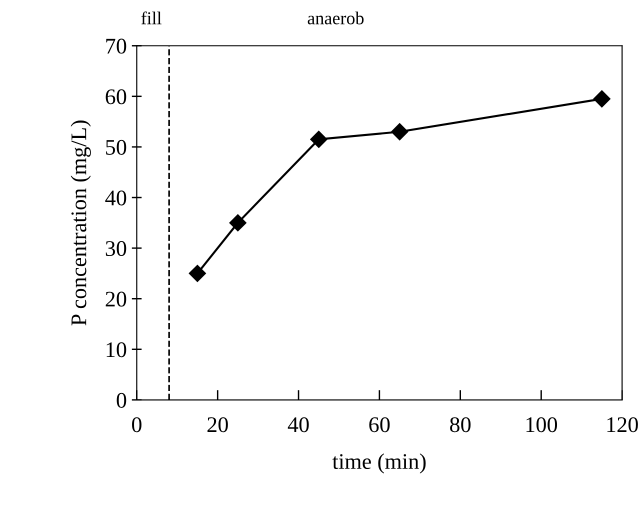 This screenshot has height=514, width=642. I want to click on x-axis-title: time (min), so click(379, 463).